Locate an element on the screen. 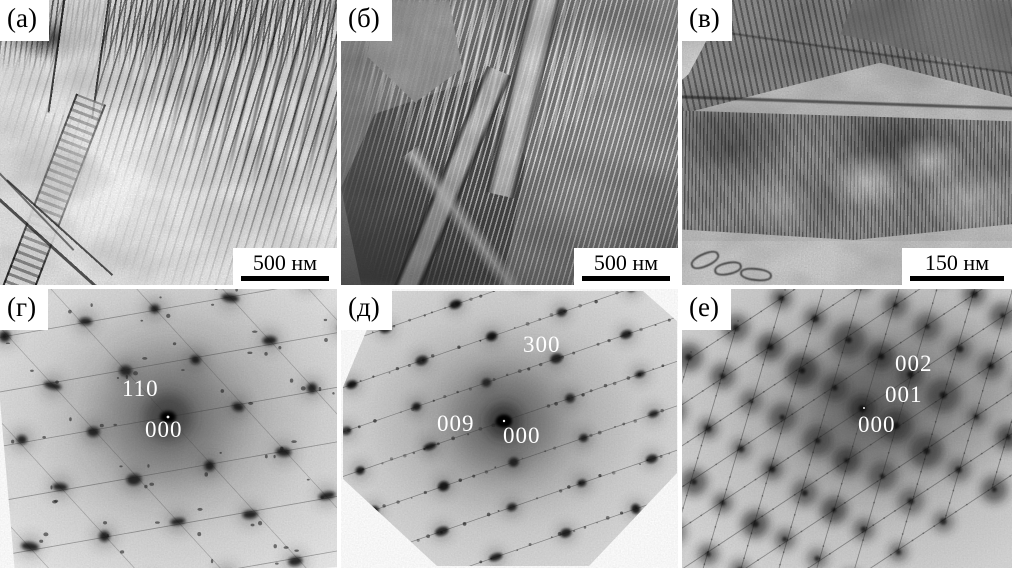 The image size is (1012, 568). panel-label: (г) is located at coordinates (24, 309).